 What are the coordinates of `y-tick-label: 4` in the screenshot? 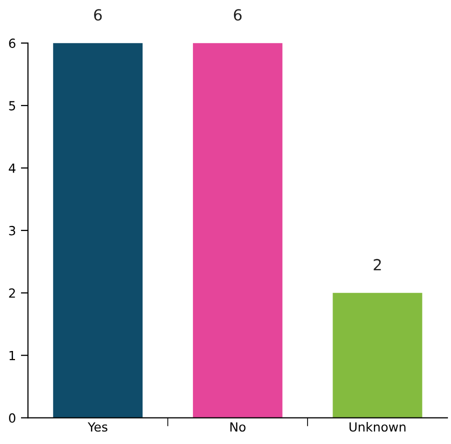 It's located at (12, 168).